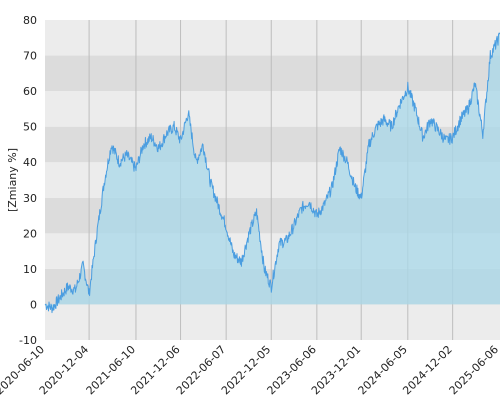 This screenshot has height=400, width=500. What do you see at coordinates (12, 180) in the screenshot?
I see `y-axis-title: [Zmiany %]` at bounding box center [12, 180].